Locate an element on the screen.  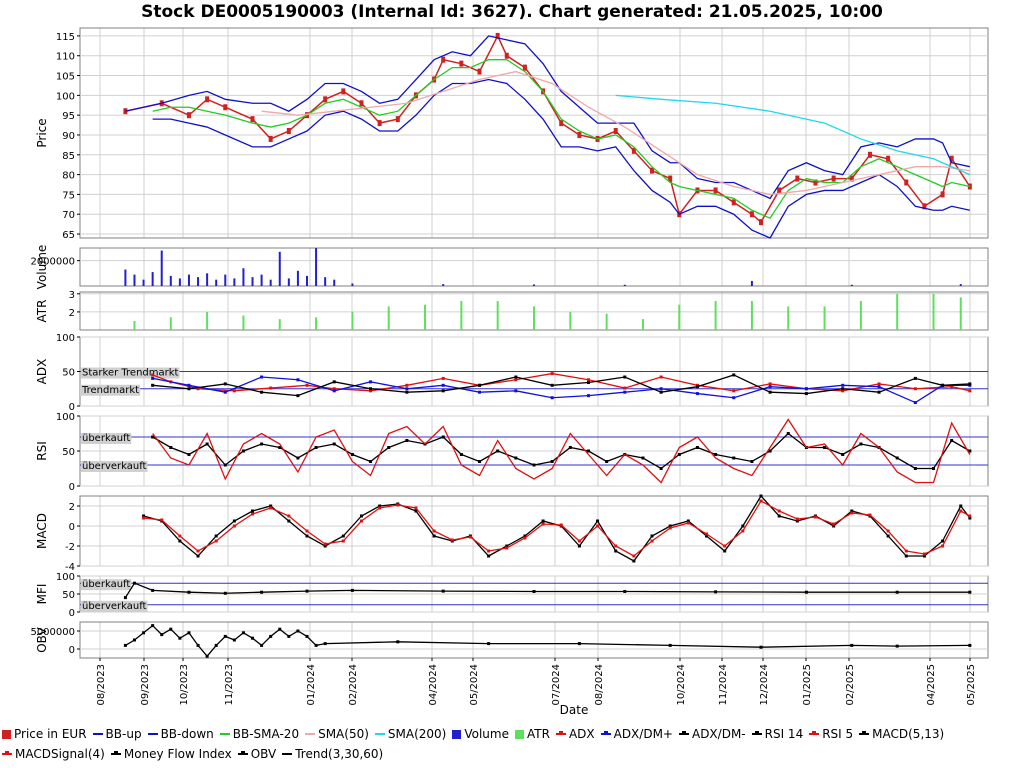
ref-line-label: überverkauft is located at coordinates (114, 466).